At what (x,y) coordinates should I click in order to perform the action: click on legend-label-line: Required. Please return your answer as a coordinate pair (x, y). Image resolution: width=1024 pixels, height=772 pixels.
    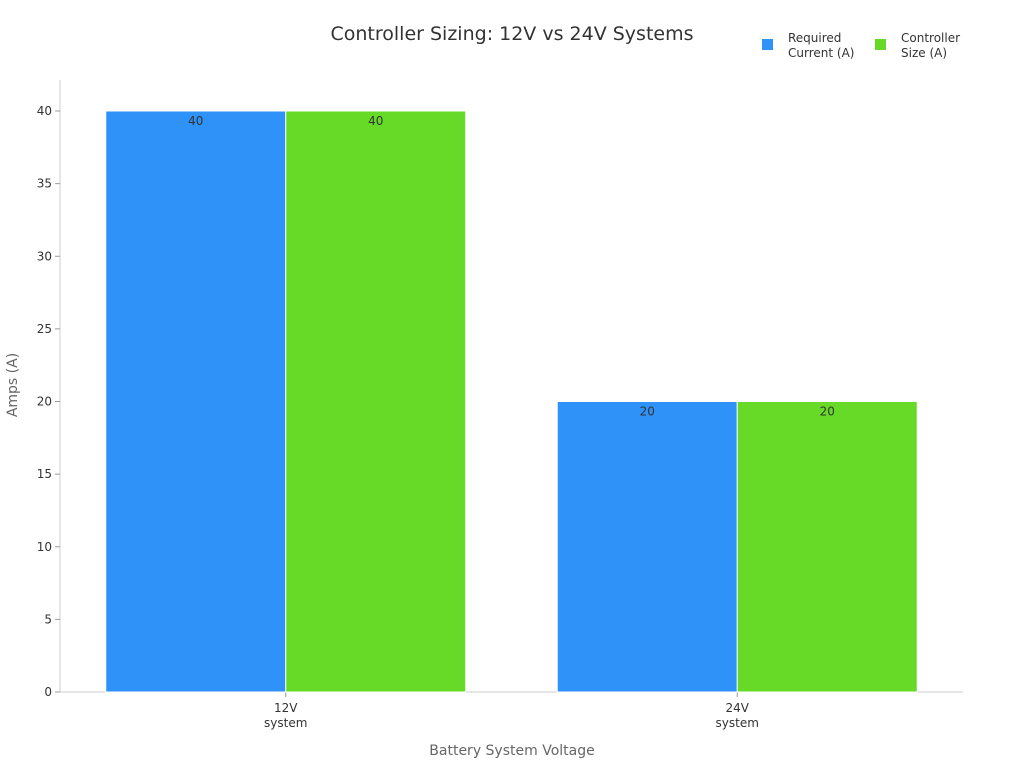
    Looking at the image, I should click on (814, 38).